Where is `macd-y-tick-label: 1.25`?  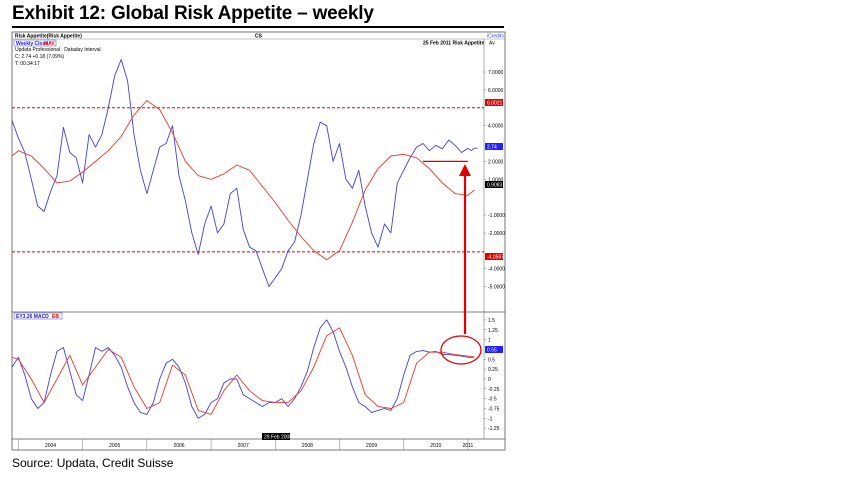 macd-y-tick-label: 1.25 is located at coordinates (493, 331).